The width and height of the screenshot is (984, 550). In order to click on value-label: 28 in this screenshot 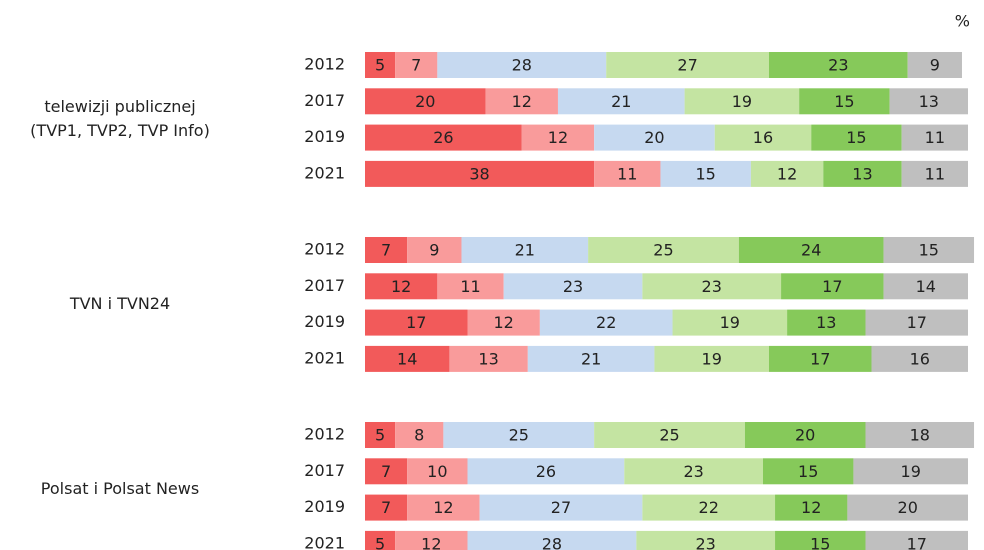, I will do `click(552, 542)`.